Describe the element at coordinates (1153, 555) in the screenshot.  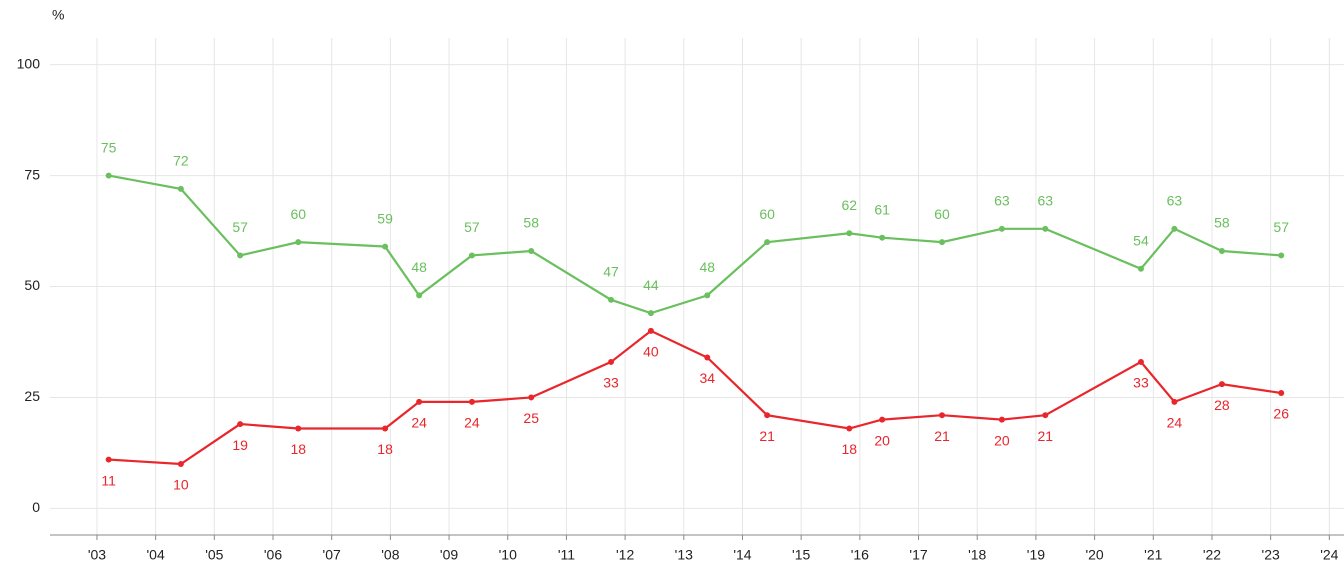
I see `x-tick-label: '21` at that location.